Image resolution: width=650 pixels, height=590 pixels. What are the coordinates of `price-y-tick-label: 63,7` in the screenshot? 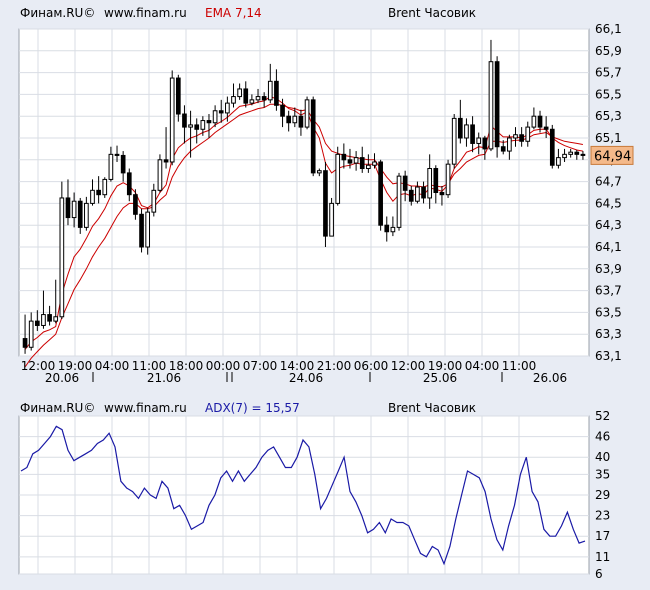 It's located at (608, 291).